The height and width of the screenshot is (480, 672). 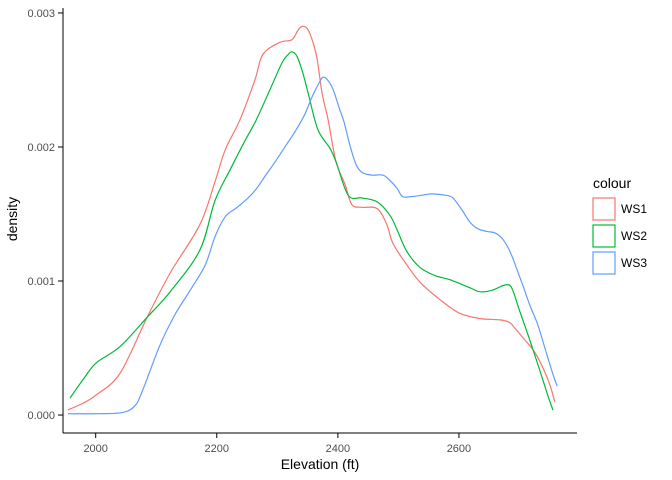 What do you see at coordinates (604, 263) in the screenshot?
I see `legend-key-ws3` at bounding box center [604, 263].